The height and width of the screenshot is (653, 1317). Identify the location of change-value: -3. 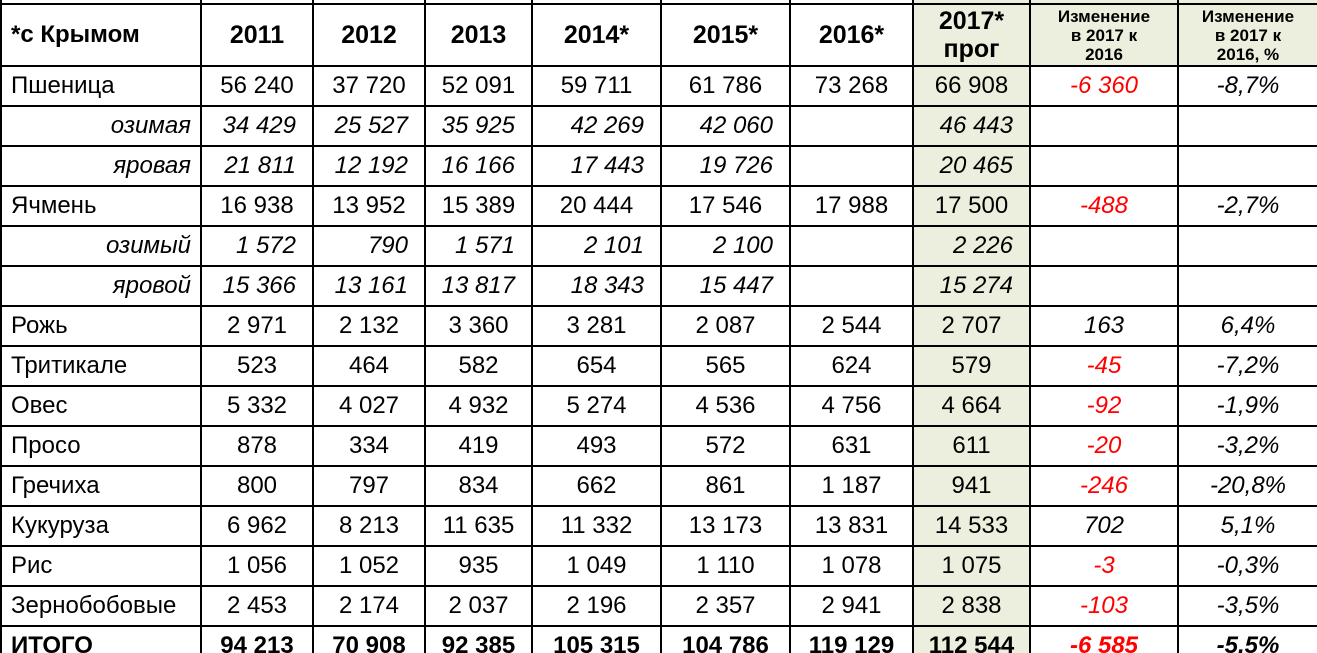
(1104, 566).